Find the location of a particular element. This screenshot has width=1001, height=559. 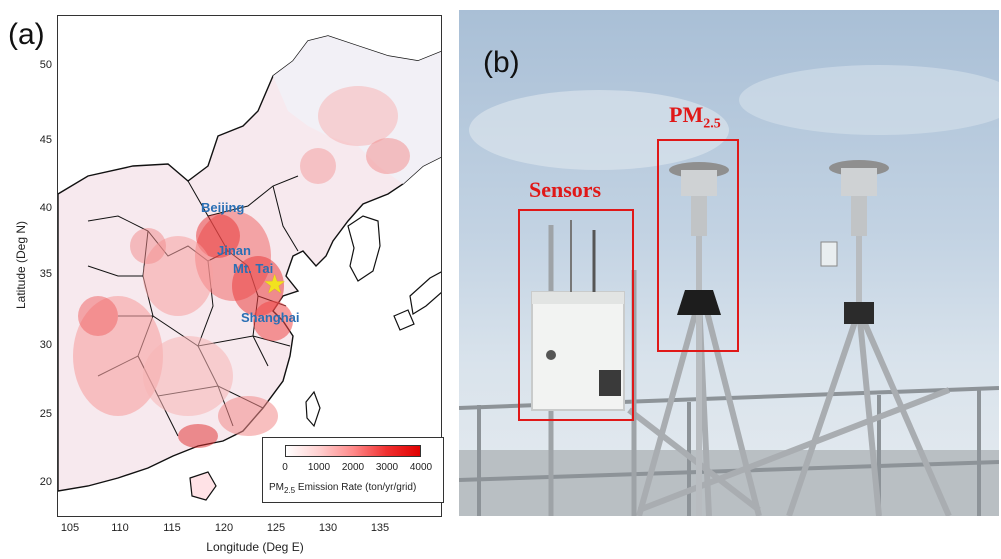

panel-a-letter: (a) is located at coordinates (26, 34).